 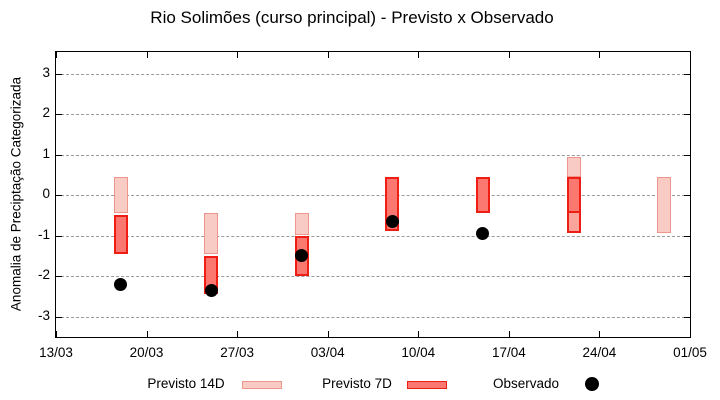 What do you see at coordinates (186, 383) in the screenshot?
I see `legend-label-previsto-14d: Previsto 14D` at bounding box center [186, 383].